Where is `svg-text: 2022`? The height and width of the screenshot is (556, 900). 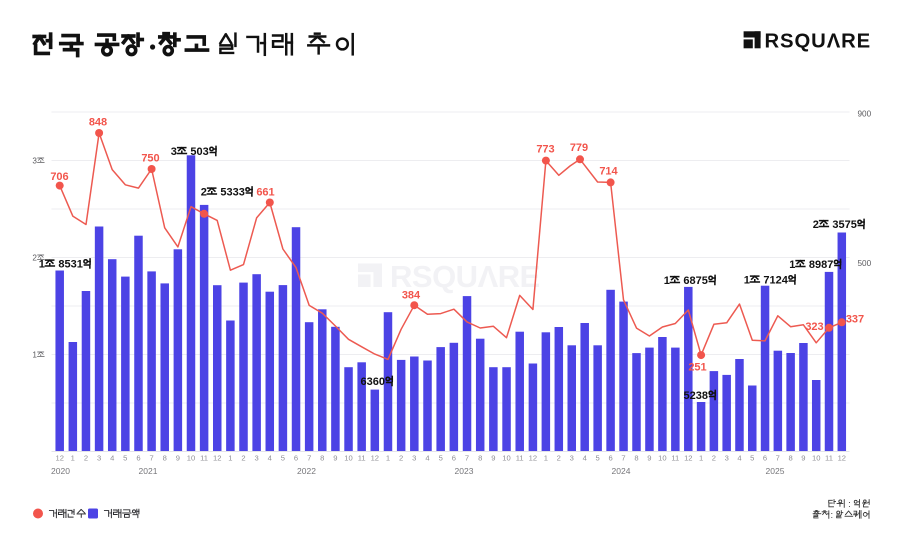
svg-text: 2022 is located at coordinates (306, 471).